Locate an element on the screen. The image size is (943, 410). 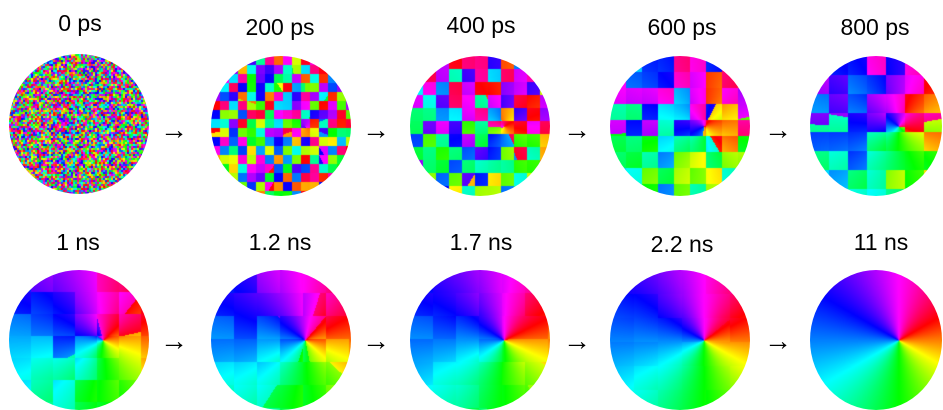
frame-label-2.2ns: 2.2 ns is located at coordinates (682, 244).